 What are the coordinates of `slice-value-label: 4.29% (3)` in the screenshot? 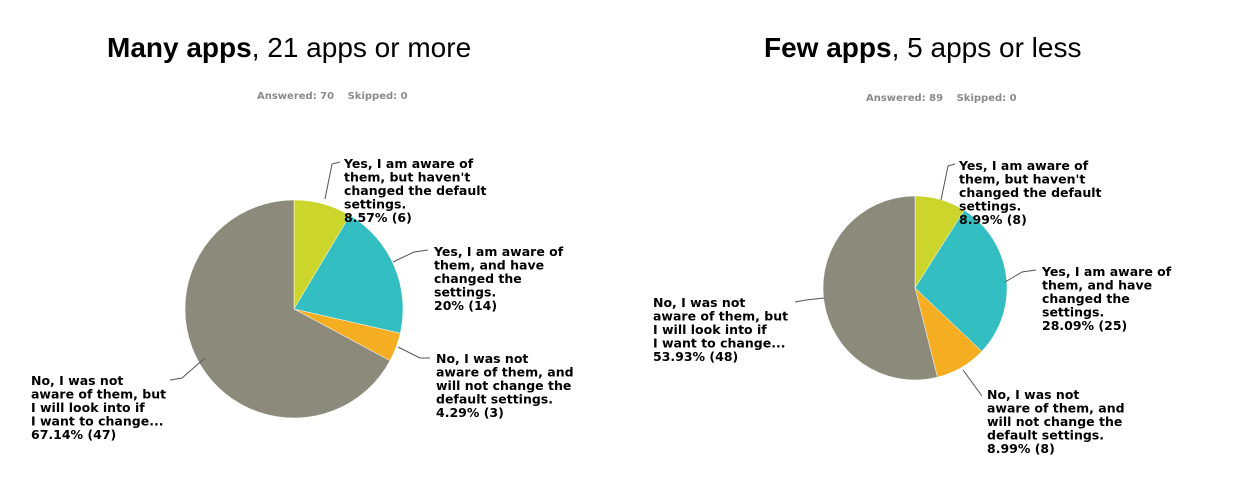 It's located at (470, 412).